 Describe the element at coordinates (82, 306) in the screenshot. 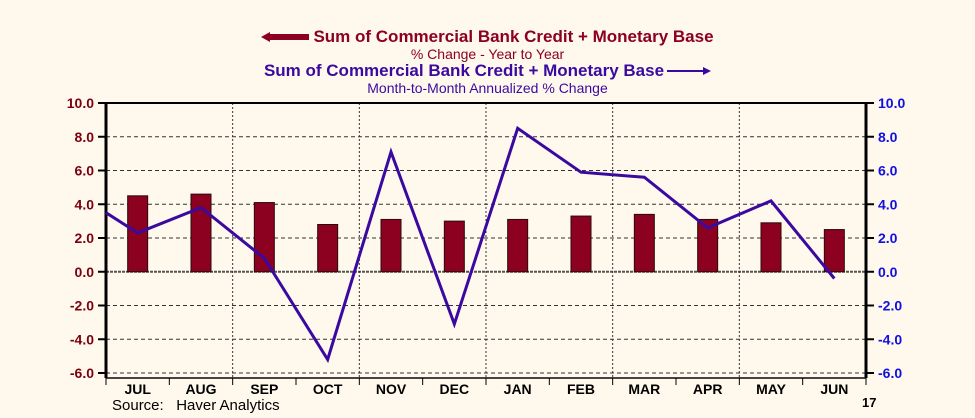

I see `left-axis-label: -2.0` at that location.